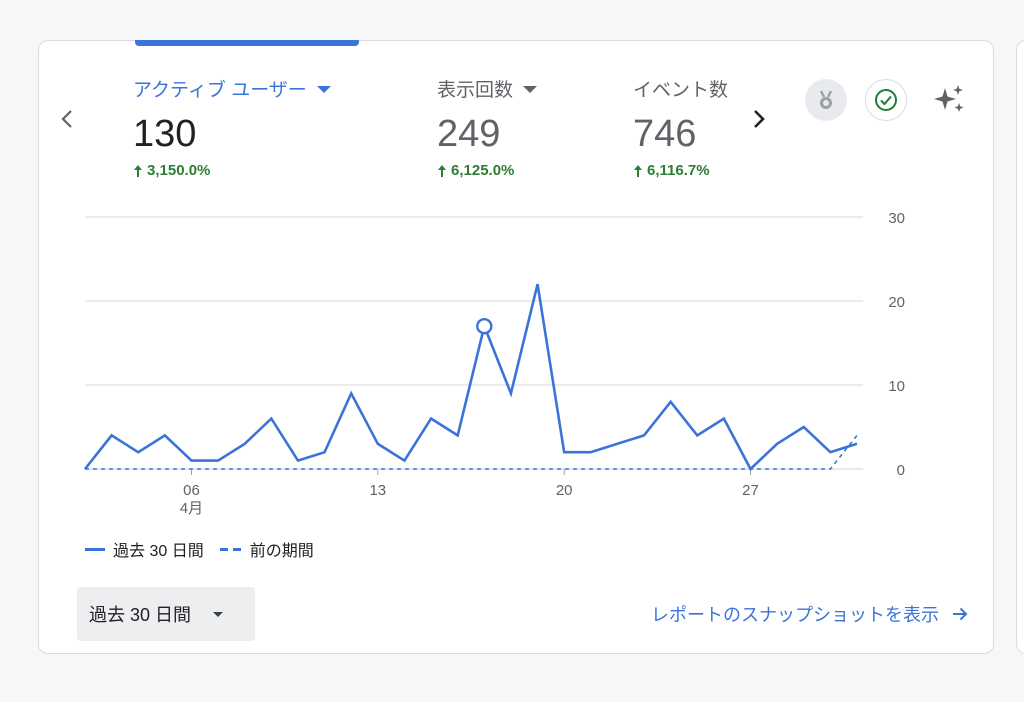 The height and width of the screenshot is (702, 1024). Describe the element at coordinates (165, 134) in the screenshot. I see `metric-value: 130` at that location.